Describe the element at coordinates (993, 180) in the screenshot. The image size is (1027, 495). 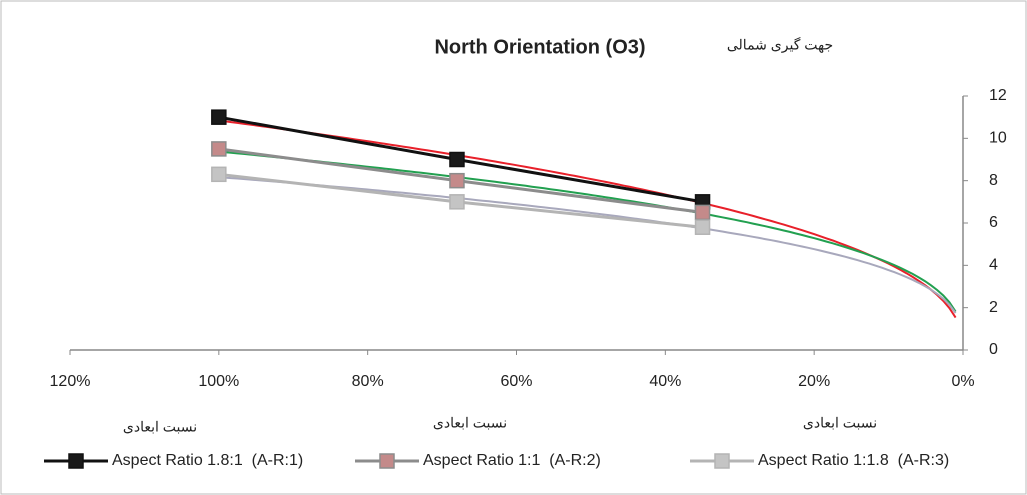
I see `y-tick-label: 8` at that location.